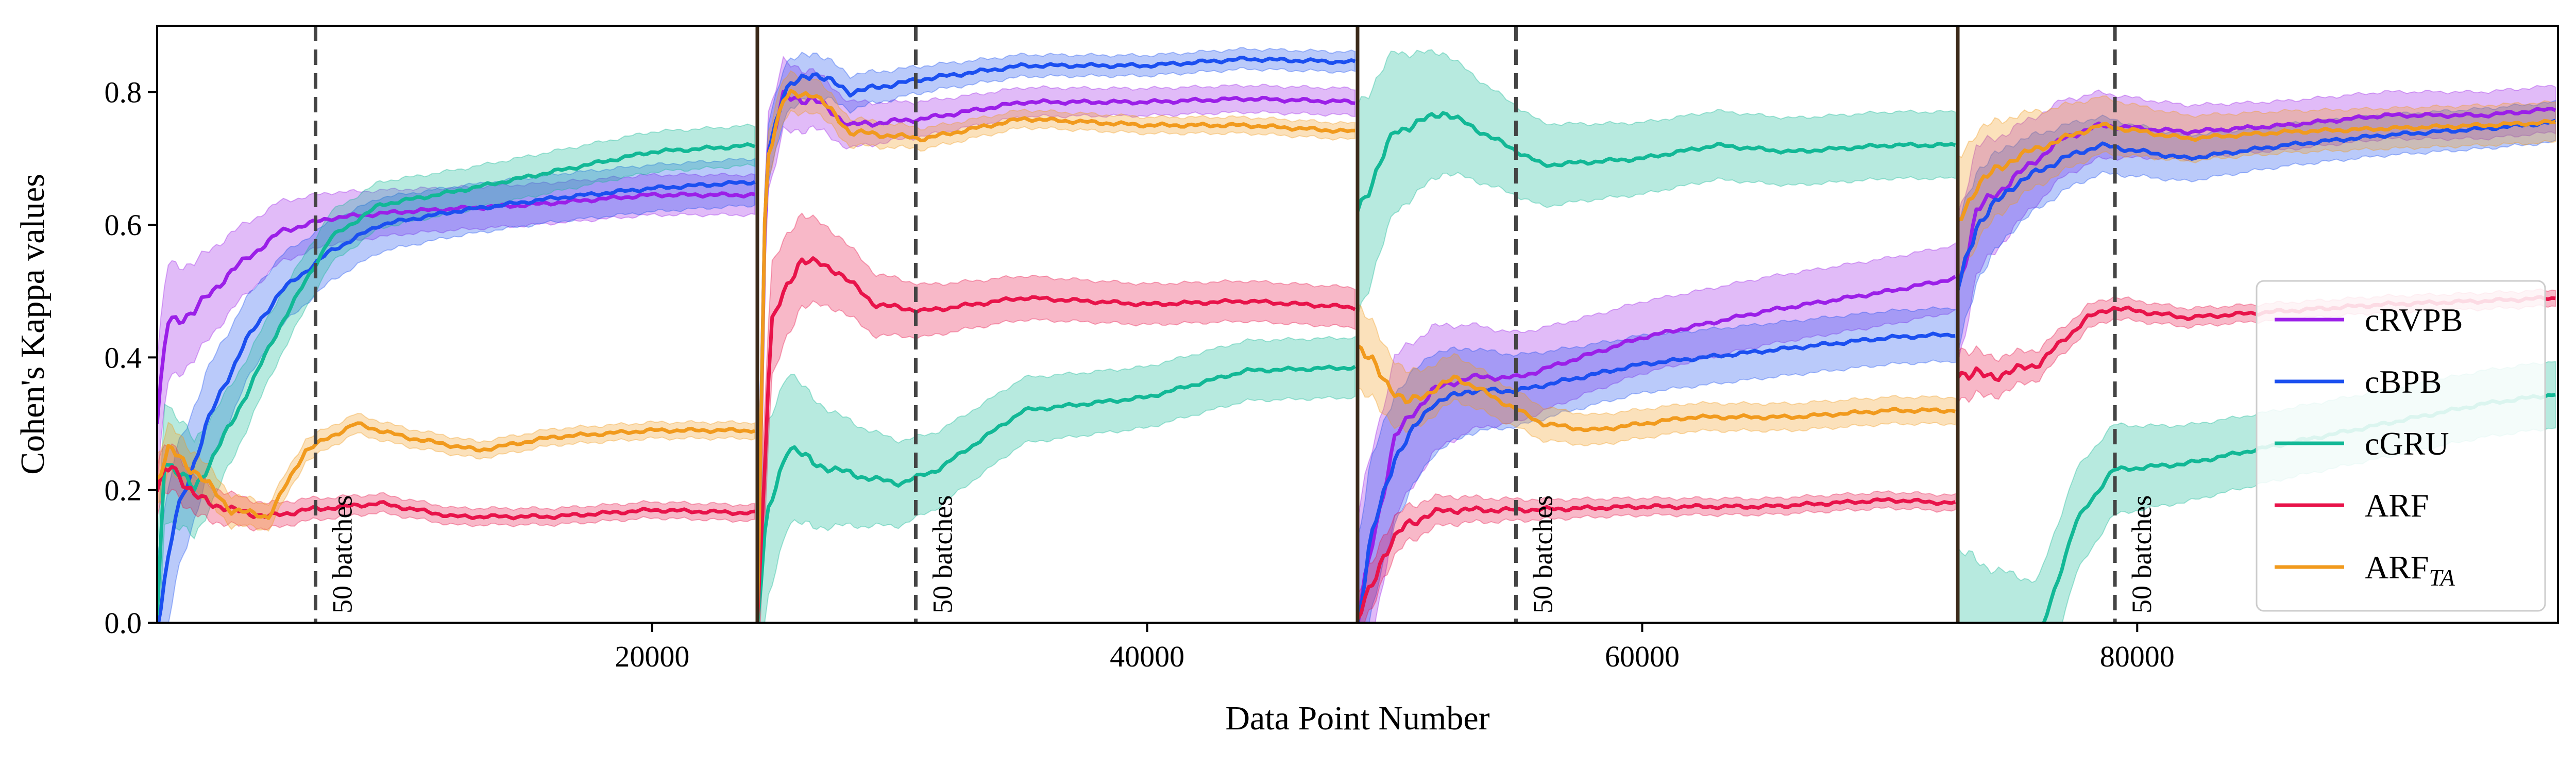 Image resolution: width=2576 pixels, height=766 pixels. Describe the element at coordinates (124, 225) in the screenshot. I see `y-tick-label-3: 0.6` at that location.